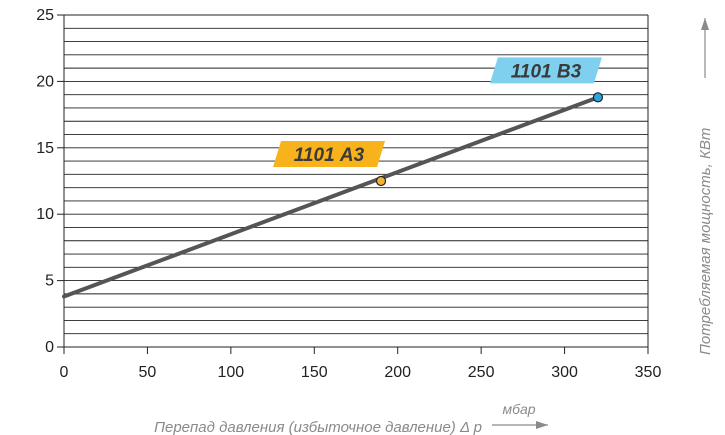 The height and width of the screenshot is (435, 725). Describe the element at coordinates (45, 214) in the screenshot. I see `y-tick-label: 10` at that location.